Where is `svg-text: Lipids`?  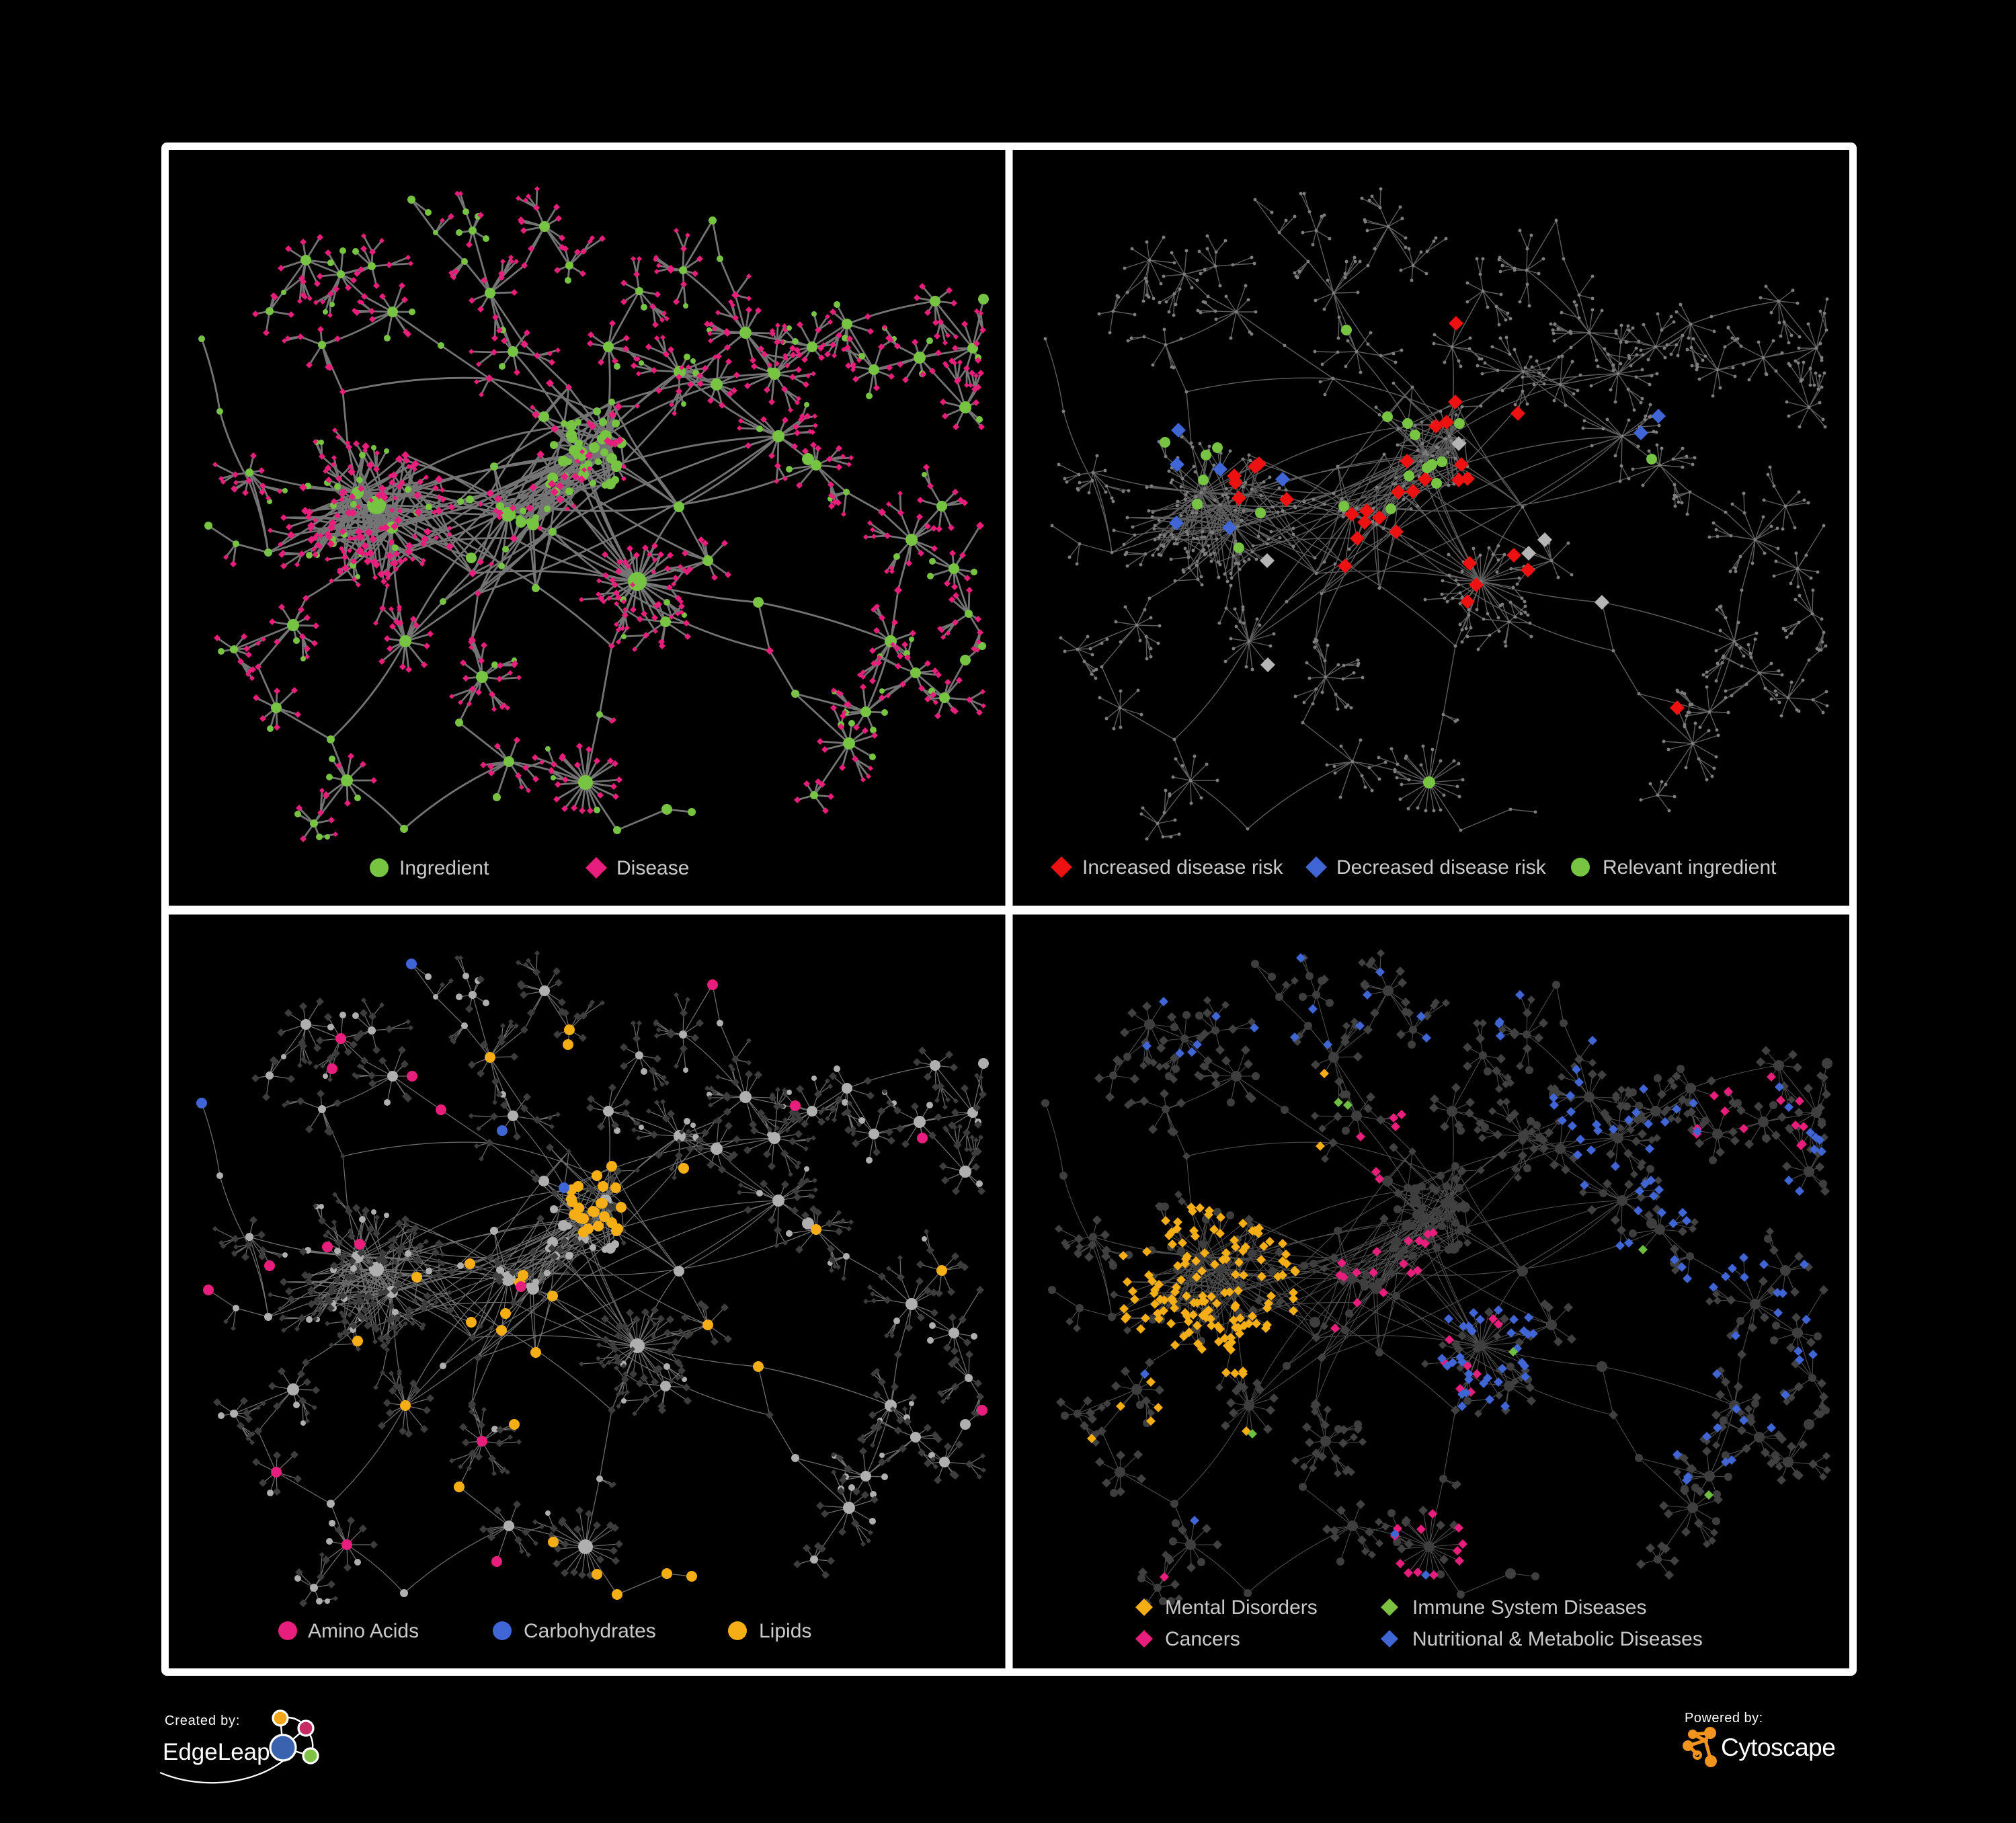
svg-text: Lipids is located at coordinates (785, 1631).